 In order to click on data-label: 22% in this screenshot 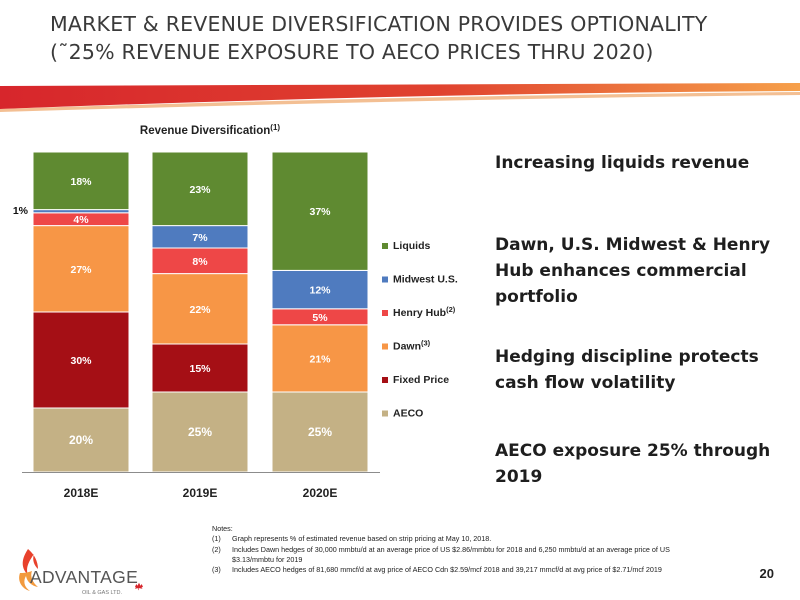, I will do `click(200, 310)`.